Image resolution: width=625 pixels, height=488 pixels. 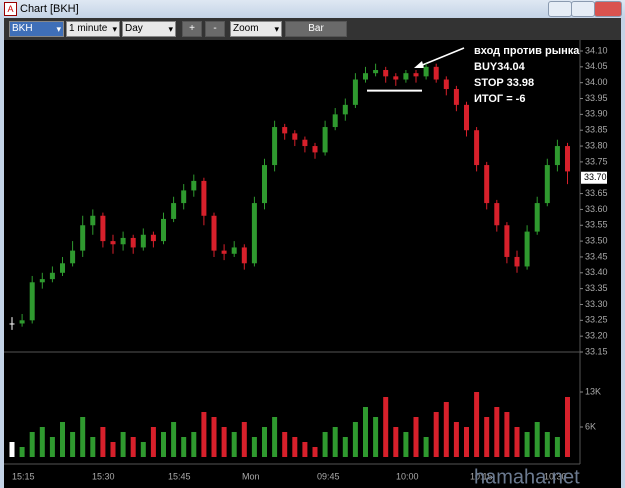 I want to click on watermark: hamaha.net, so click(x=527, y=477).